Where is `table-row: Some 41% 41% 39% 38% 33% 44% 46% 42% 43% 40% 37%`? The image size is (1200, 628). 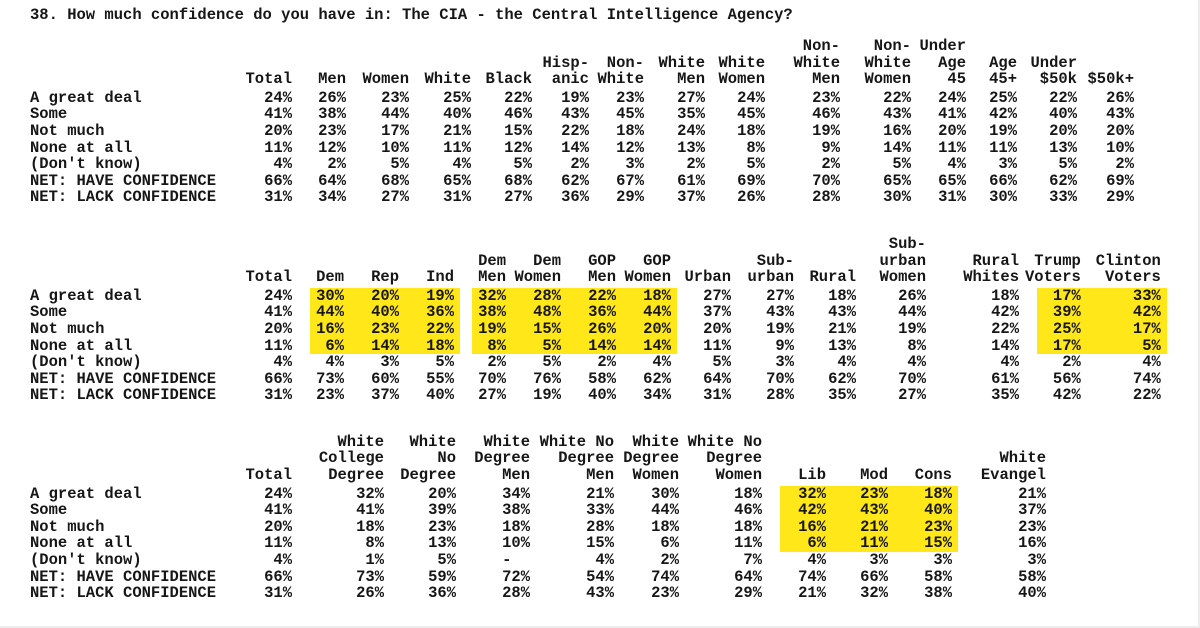
table-row: Some 41% 41% 39% 38% 33% 44% 46% 42% 43% 40% 37% is located at coordinates (541, 510).